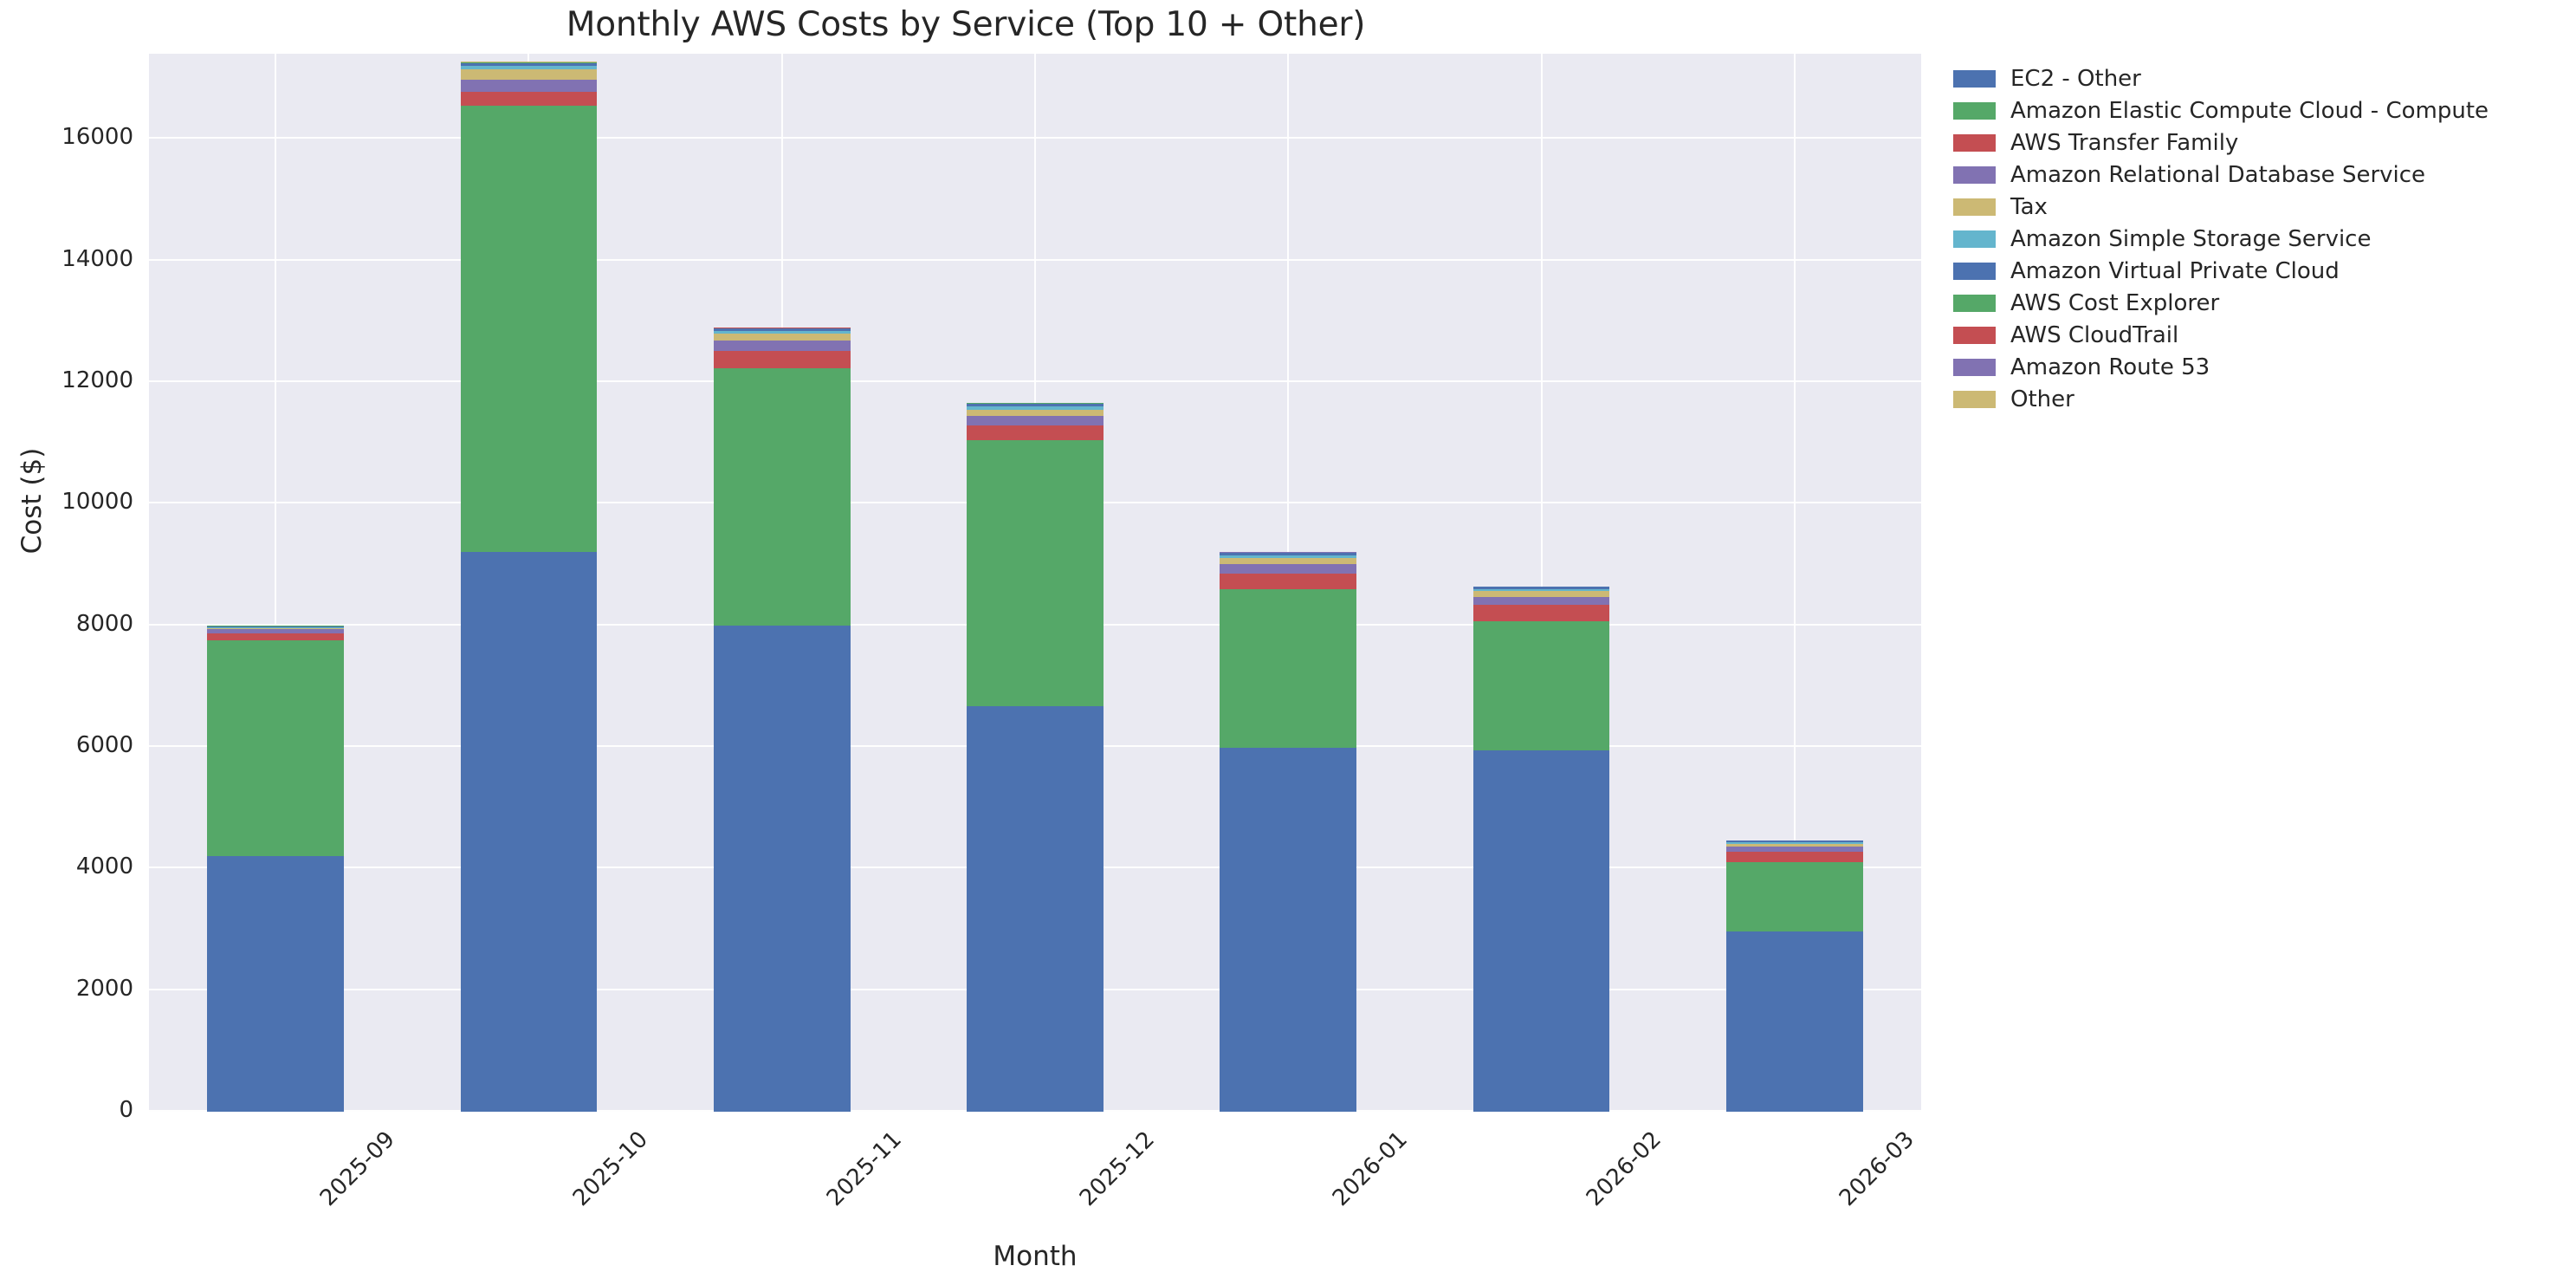 The image size is (2576, 1285). I want to click on legend-item-3: Amazon Relational Database Service, so click(2221, 175).